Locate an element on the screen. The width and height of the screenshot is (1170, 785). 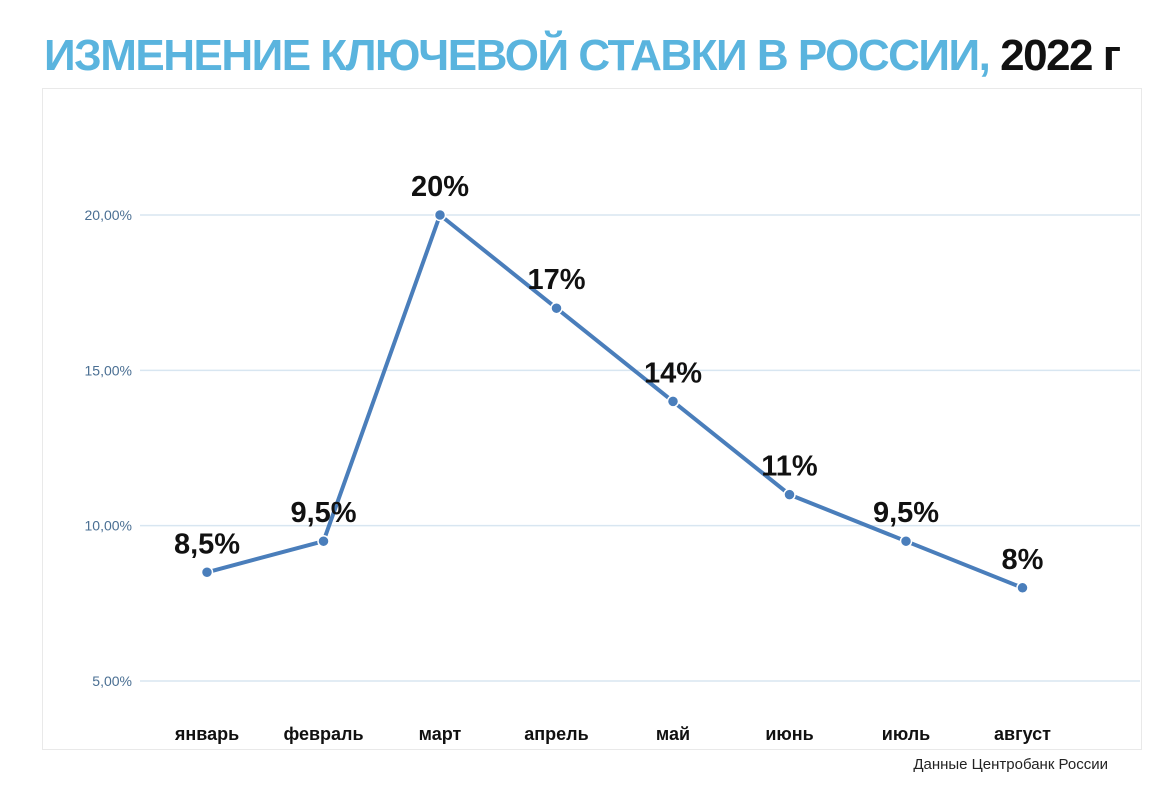
y-tick-label: 20,00% is located at coordinates (108, 215).